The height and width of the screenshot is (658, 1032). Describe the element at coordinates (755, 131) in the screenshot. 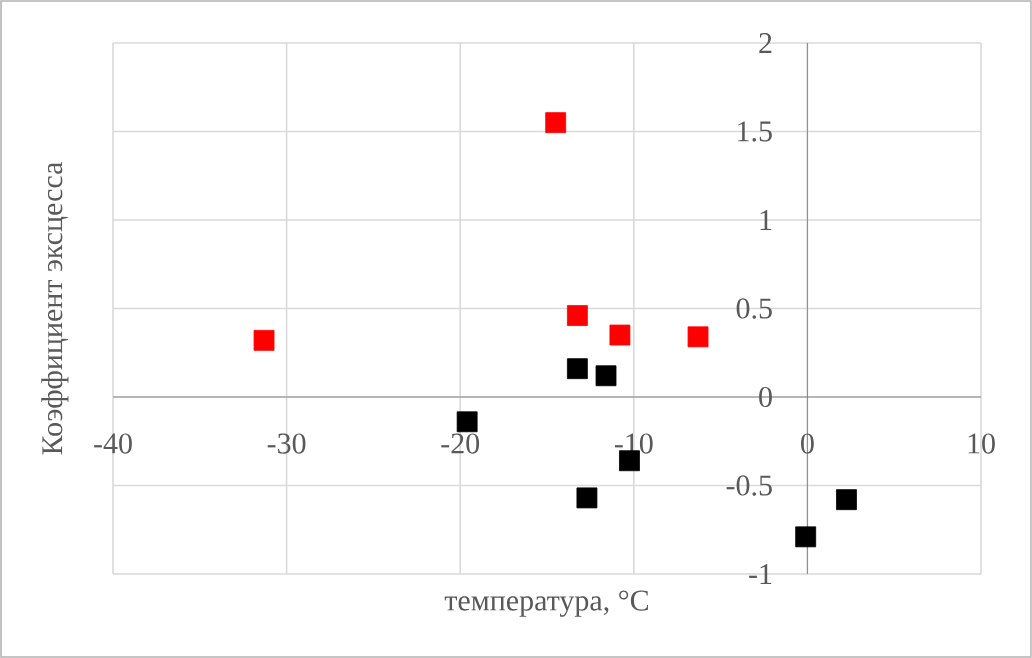

I see `y-tick-label: 1.5` at that location.